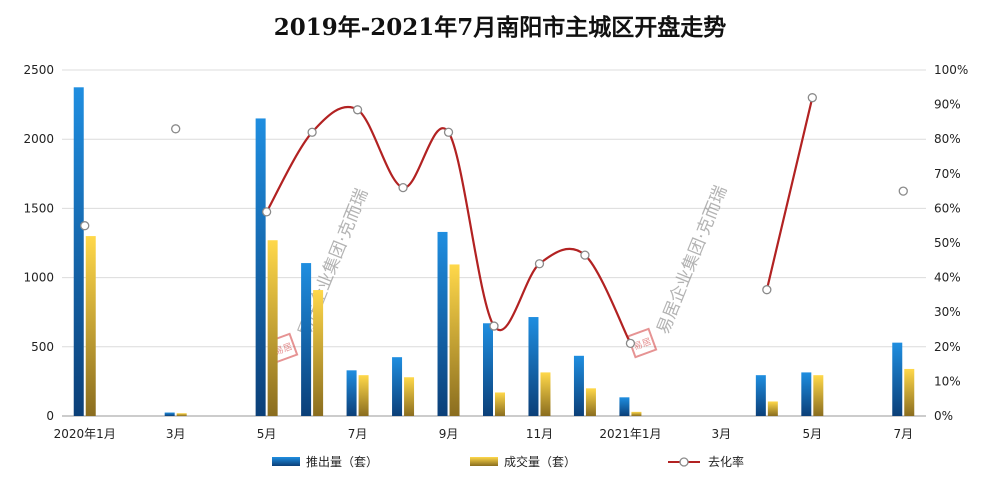 This screenshot has height=480, width=1000. What do you see at coordinates (42, 347) in the screenshot?
I see `y-tick-left: 500` at bounding box center [42, 347].